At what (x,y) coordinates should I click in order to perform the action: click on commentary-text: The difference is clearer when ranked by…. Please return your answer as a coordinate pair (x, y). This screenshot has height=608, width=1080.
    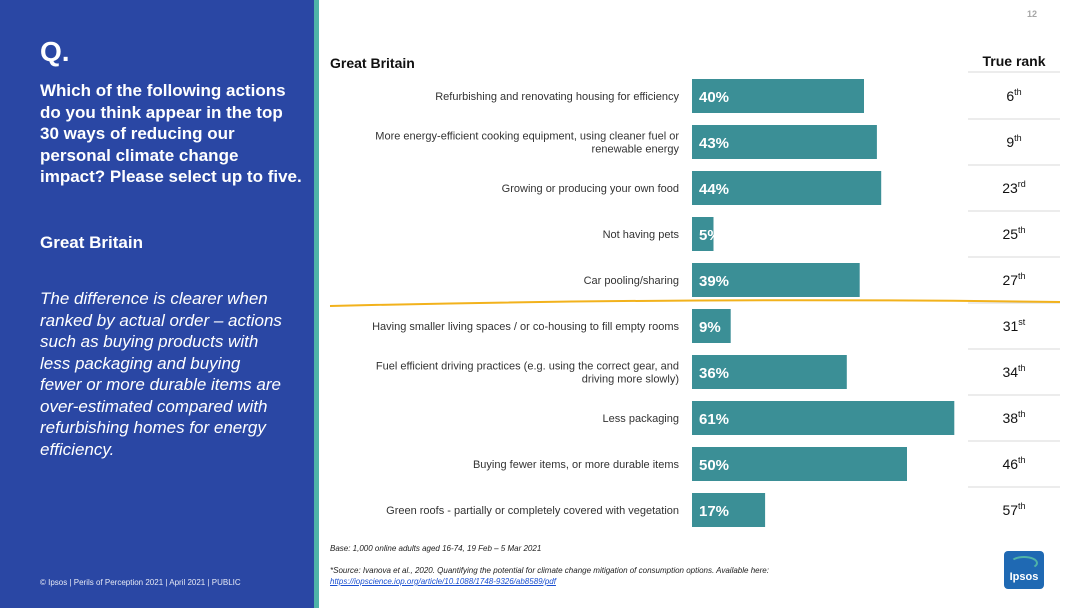
    Looking at the image, I should click on (161, 374).